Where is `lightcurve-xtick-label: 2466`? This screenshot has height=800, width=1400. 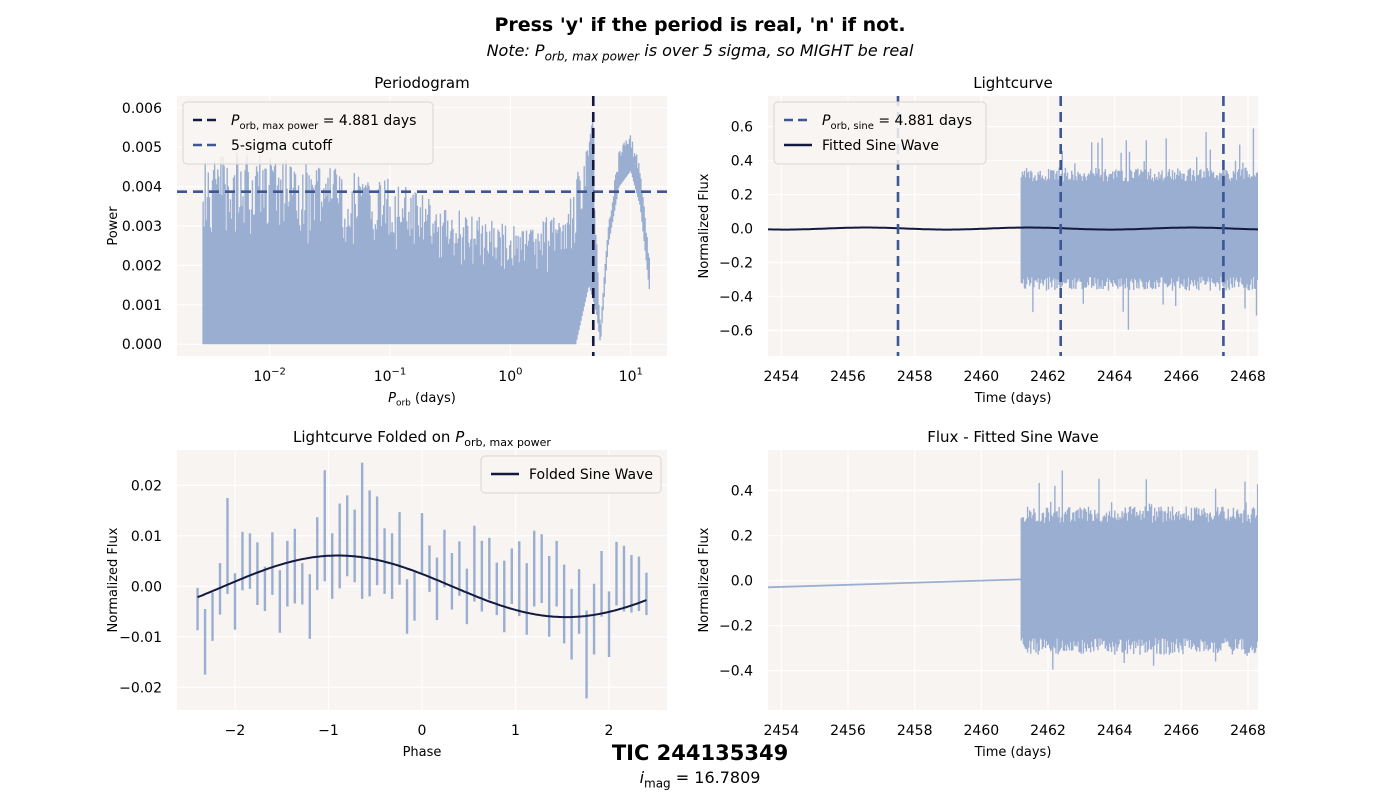 lightcurve-xtick-label: 2466 is located at coordinates (1182, 377).